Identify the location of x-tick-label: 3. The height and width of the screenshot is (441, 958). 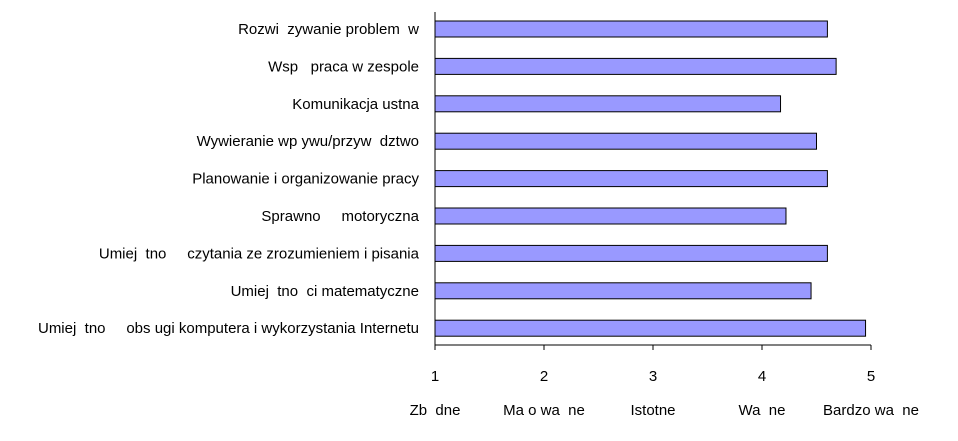
(653, 376).